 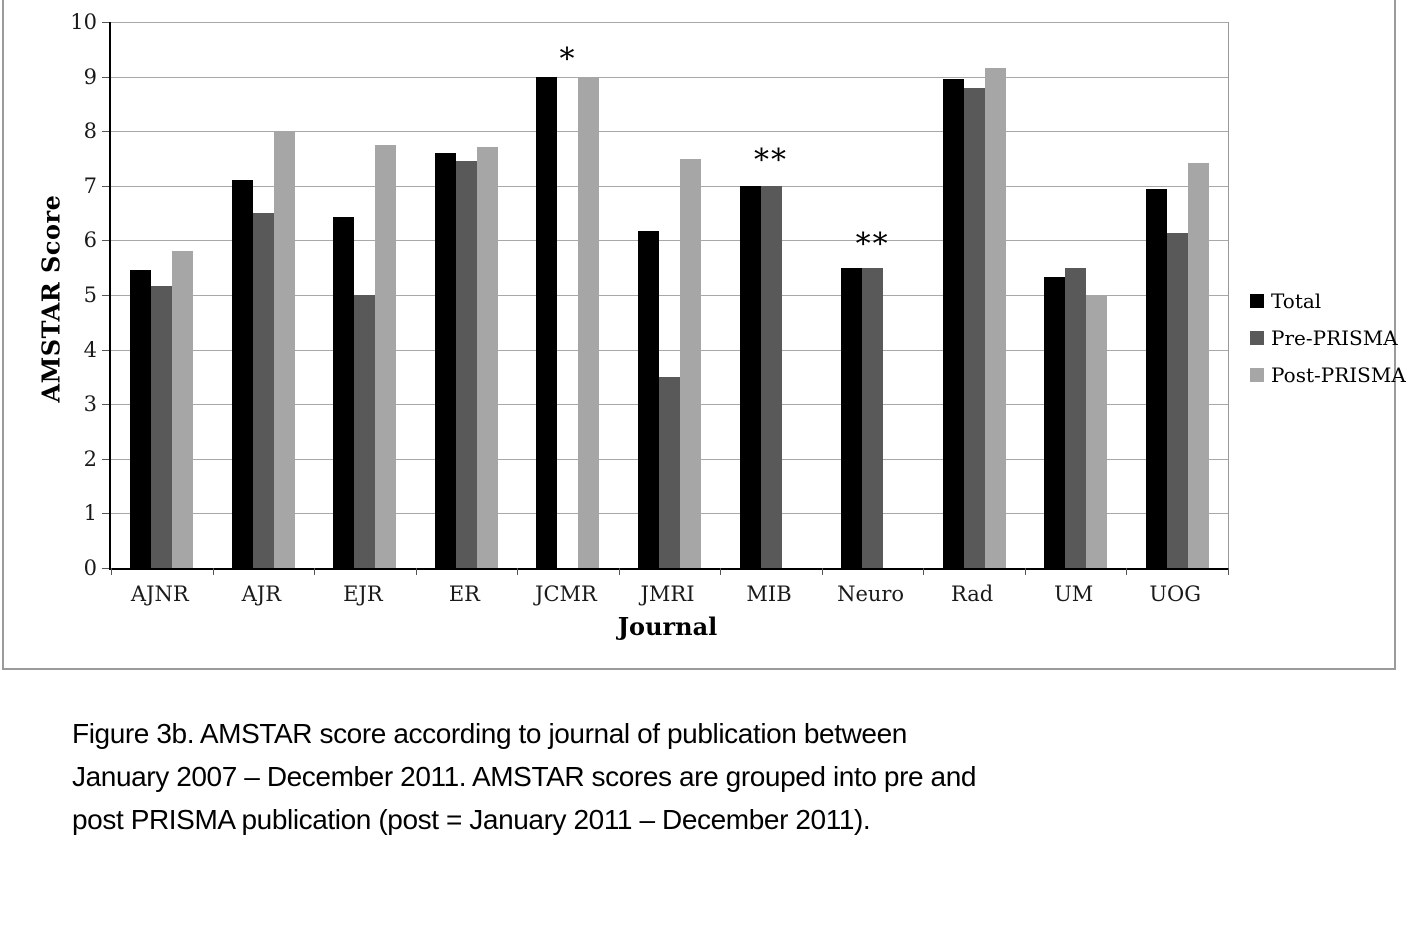 I want to click on legend-item-pre-prisma: Pre-PRISMA, so click(x=1328, y=338).